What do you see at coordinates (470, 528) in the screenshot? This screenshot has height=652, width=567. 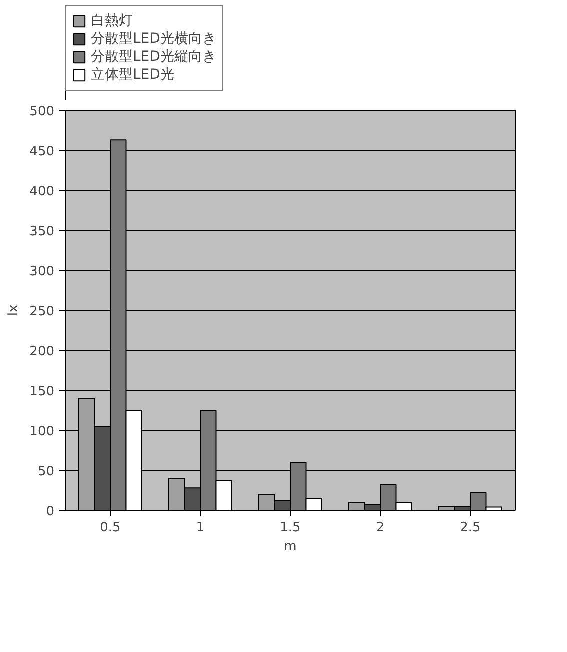 I see `x-tick-label: 2.5` at bounding box center [470, 528].